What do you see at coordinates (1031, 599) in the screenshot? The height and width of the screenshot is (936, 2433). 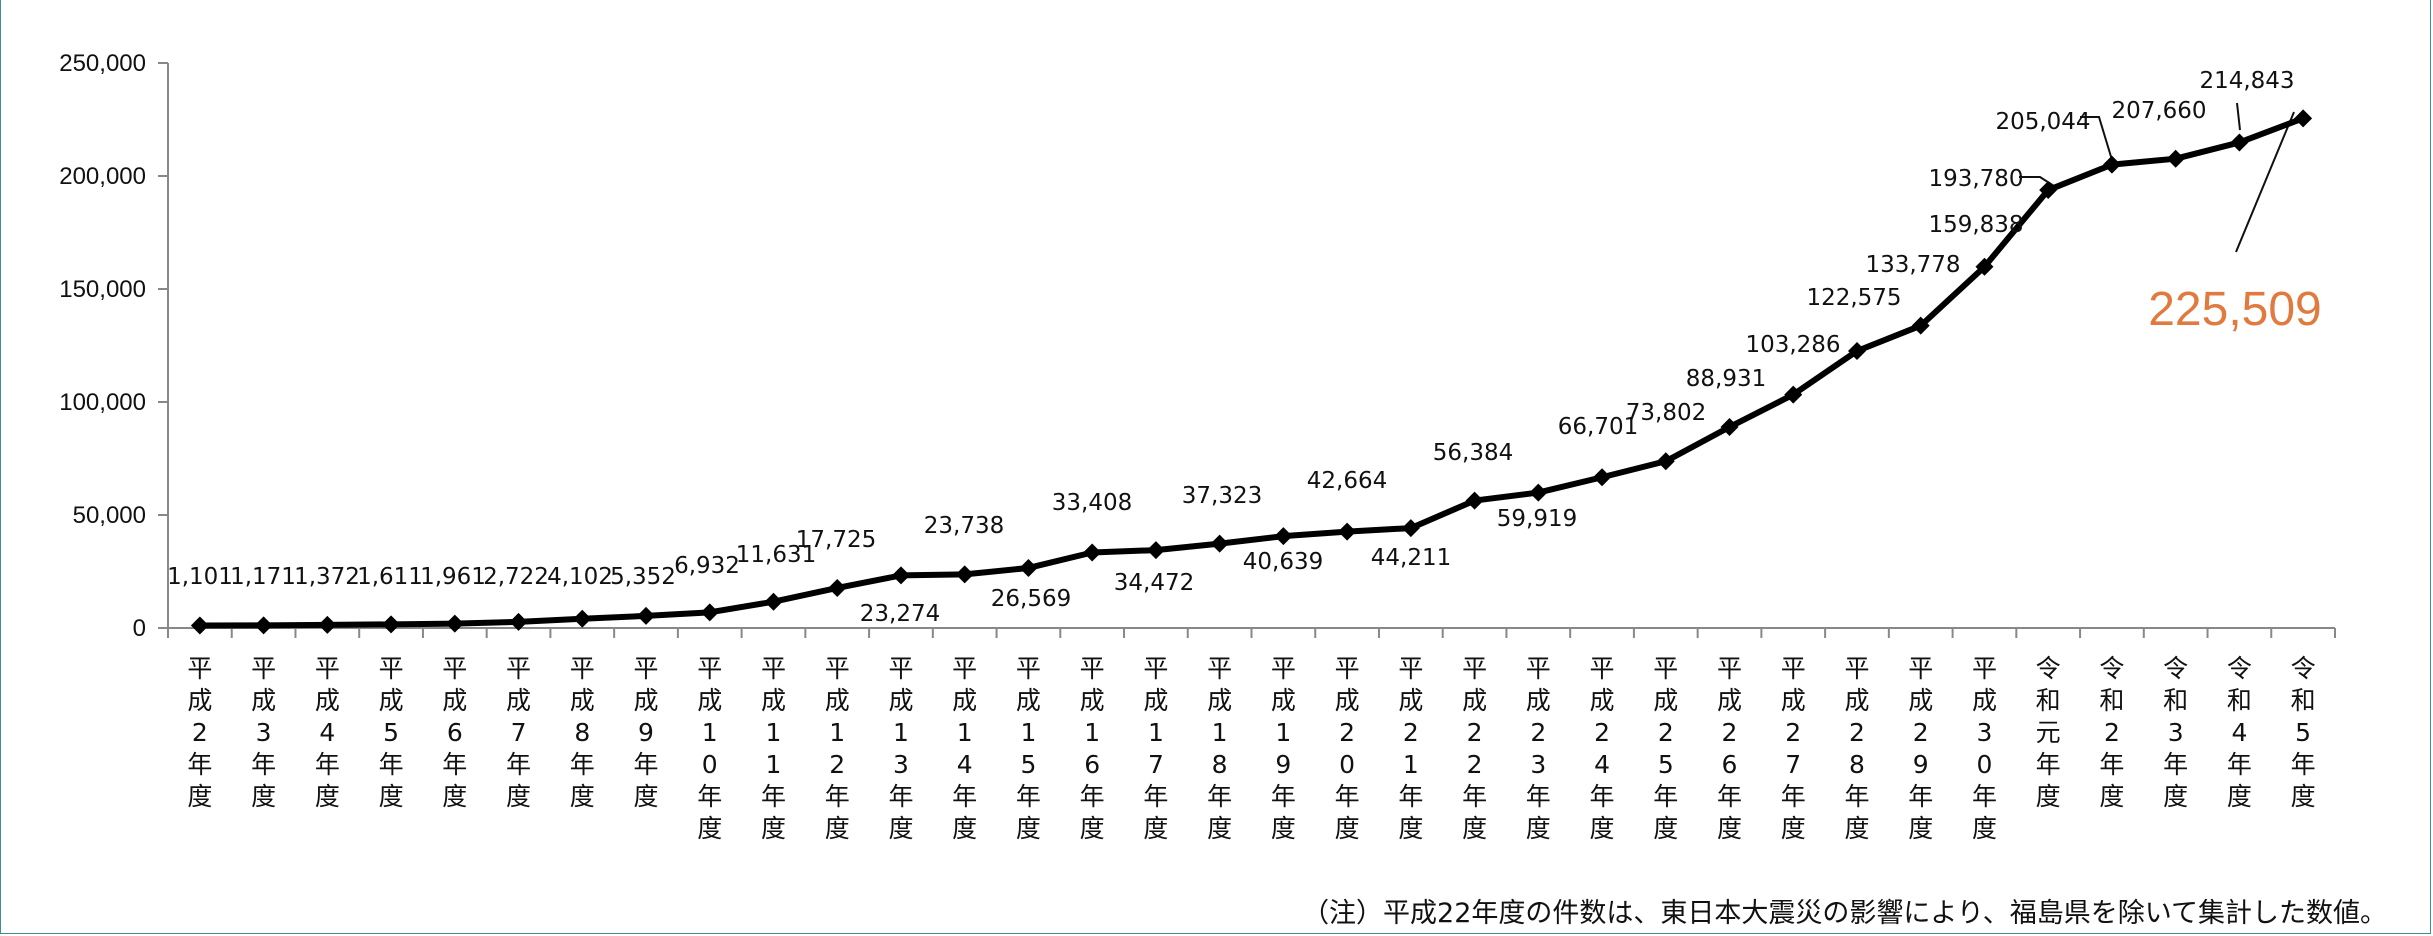 I see `data-label: 26,569` at bounding box center [1031, 599].